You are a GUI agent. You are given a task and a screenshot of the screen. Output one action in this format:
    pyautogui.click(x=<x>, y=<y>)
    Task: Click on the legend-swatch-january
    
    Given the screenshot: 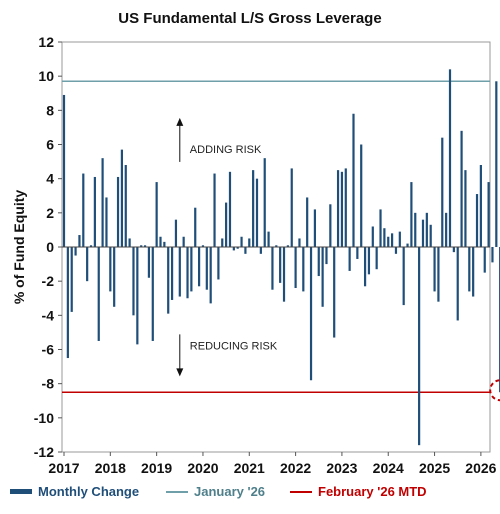 What is the action you would take?
    pyautogui.click(x=177, y=491)
    